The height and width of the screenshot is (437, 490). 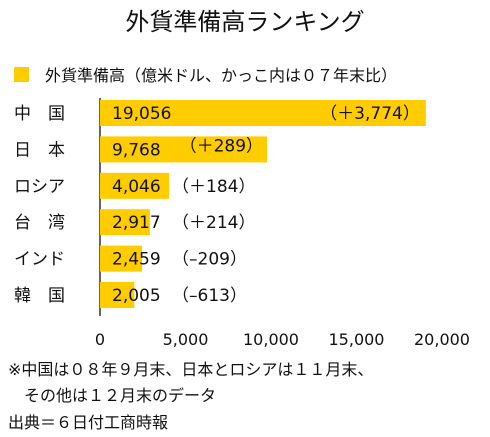 I want to click on x-tick-label: 10,000, so click(x=271, y=339).